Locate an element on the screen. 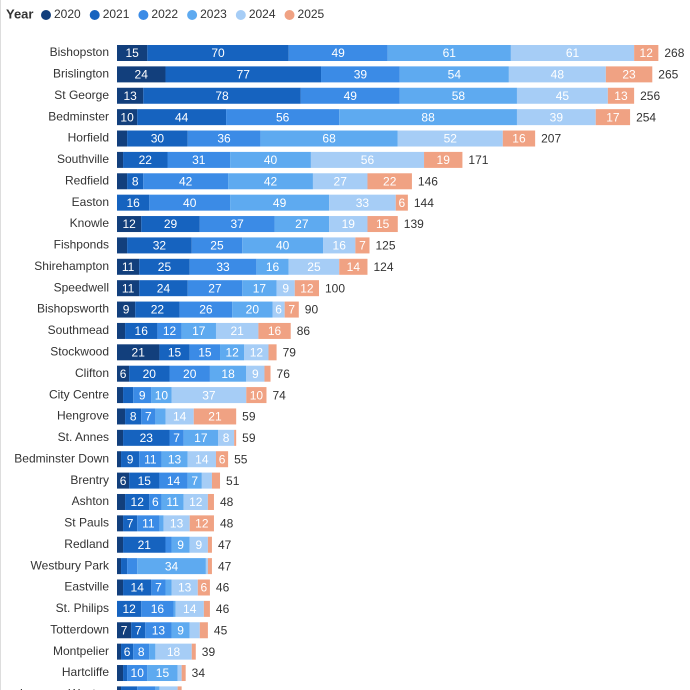 This screenshot has height=690, width=690. segment-label: 10 is located at coordinates (162, 395).